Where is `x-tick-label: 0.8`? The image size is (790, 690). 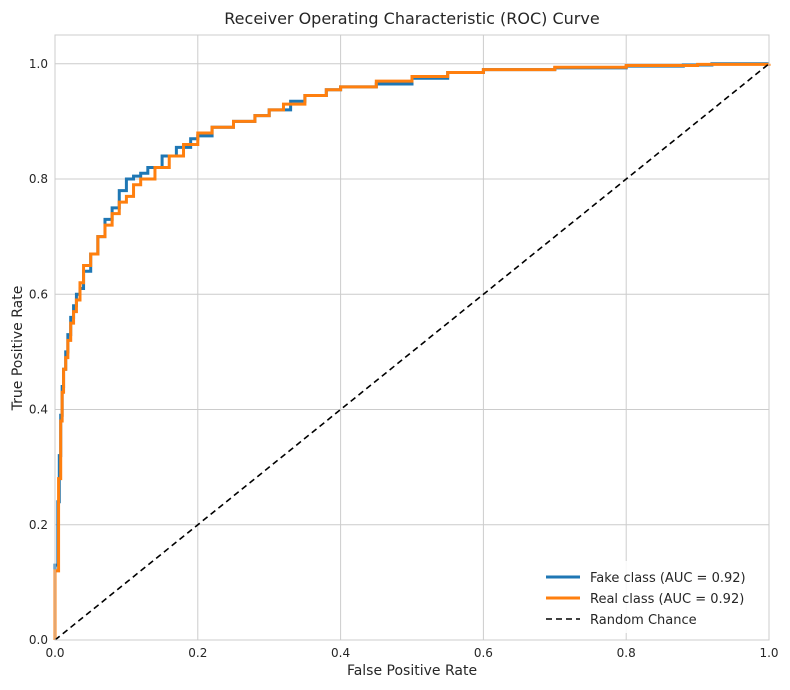
x-tick-label: 0.8 is located at coordinates (626, 653).